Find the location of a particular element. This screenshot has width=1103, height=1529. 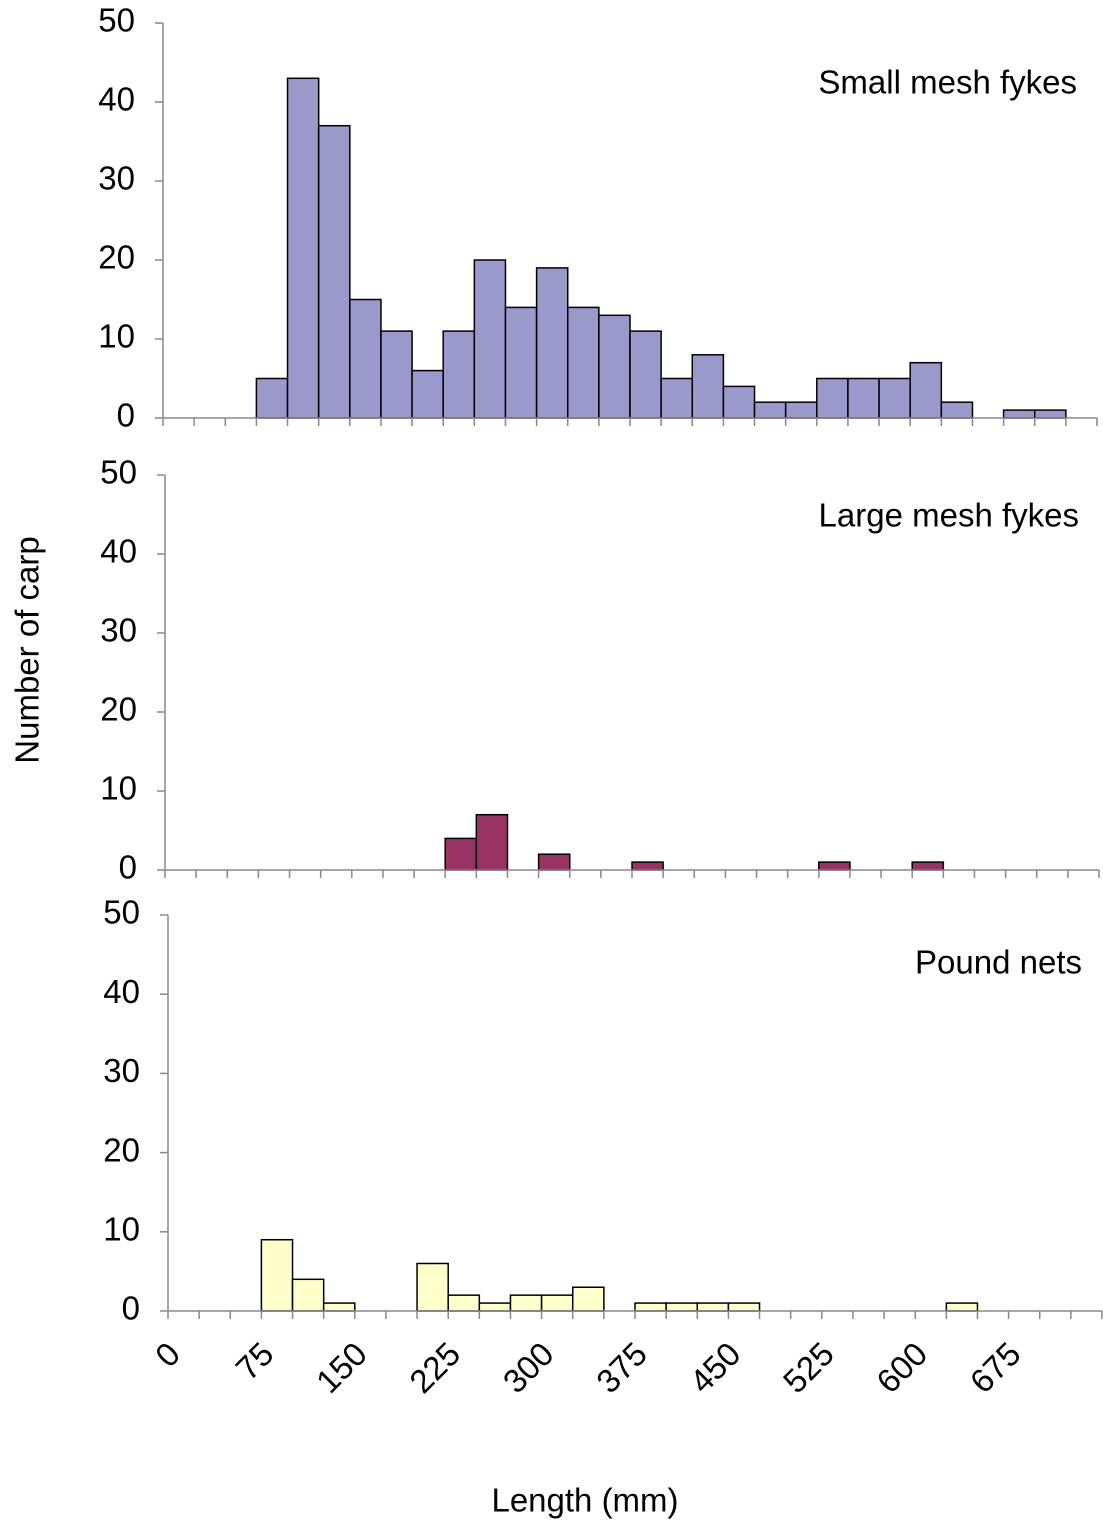

panel-title: Pound nets is located at coordinates (998, 962).